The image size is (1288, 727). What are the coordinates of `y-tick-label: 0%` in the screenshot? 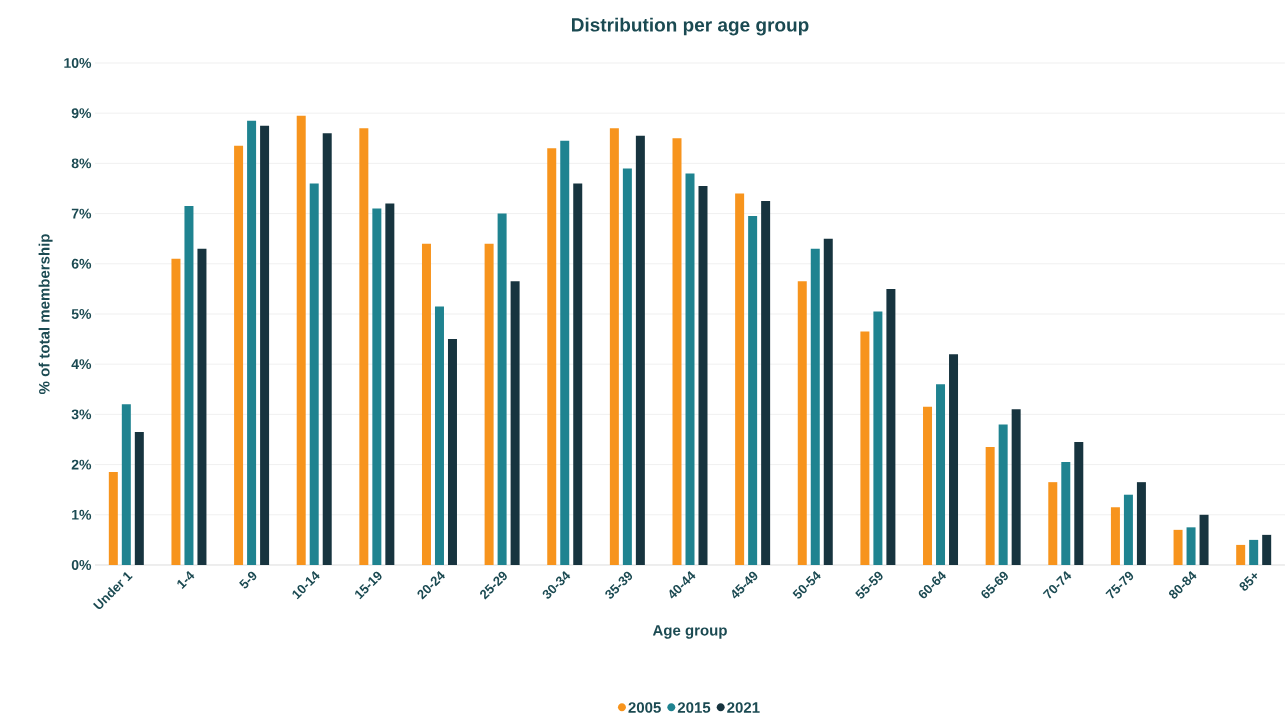 It's located at (81, 565).